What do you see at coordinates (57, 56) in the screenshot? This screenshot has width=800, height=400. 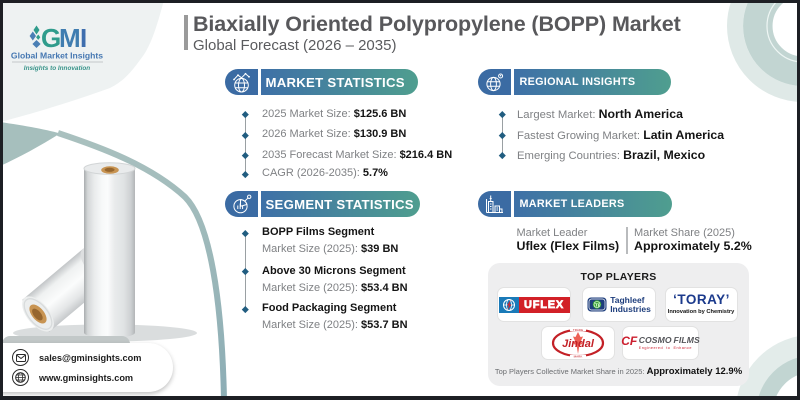 I see `svg-text: Global Market Insights` at bounding box center [57, 56].